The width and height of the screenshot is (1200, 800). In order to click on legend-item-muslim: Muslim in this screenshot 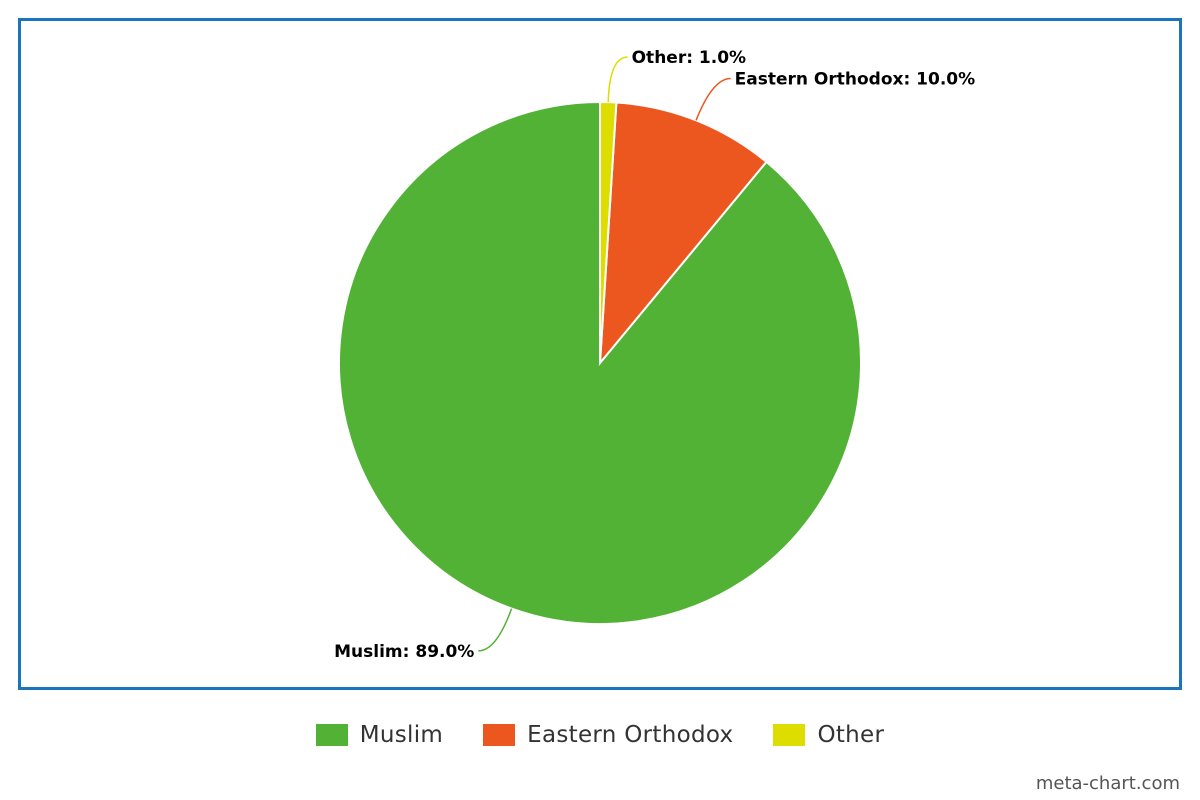, I will do `click(379, 735)`.